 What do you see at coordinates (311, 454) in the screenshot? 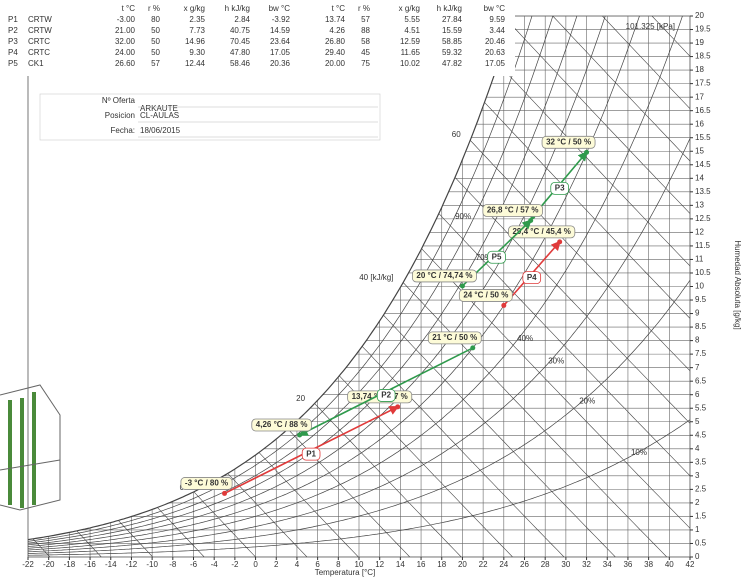
I see `process-label-group: P1` at bounding box center [311, 454].